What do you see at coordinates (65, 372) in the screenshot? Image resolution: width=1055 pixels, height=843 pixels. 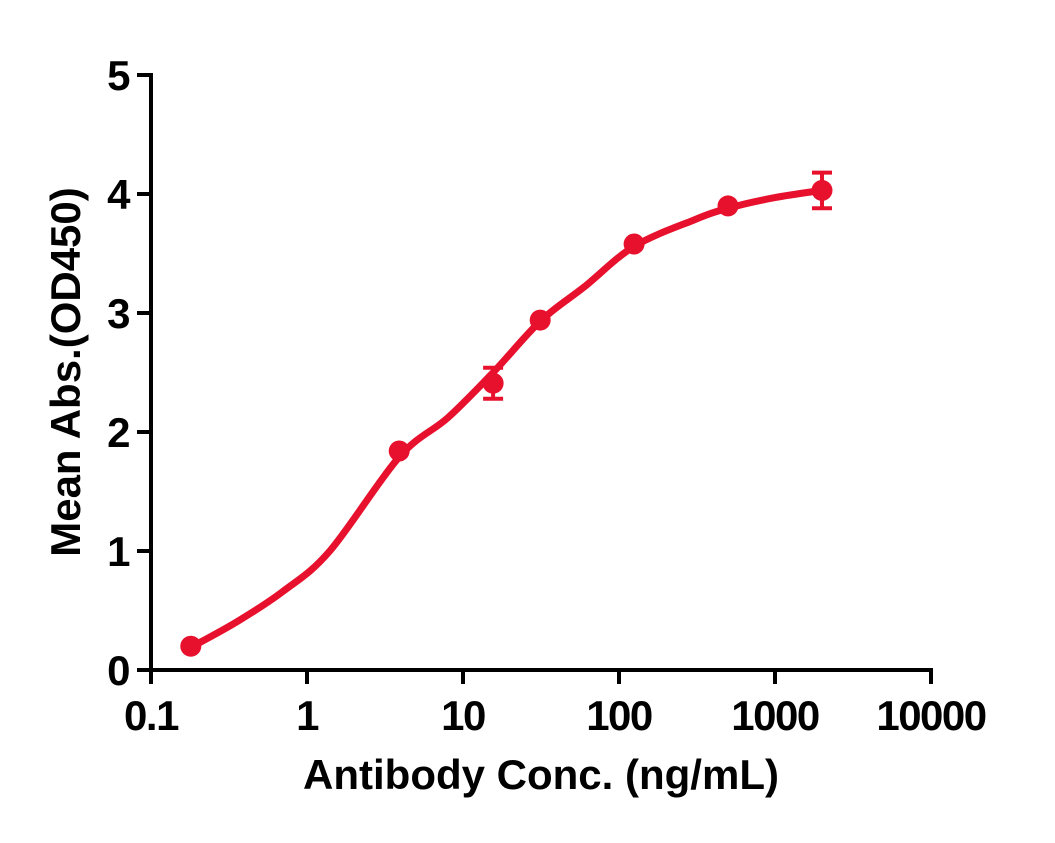 I see `y-axis-title: Mean Abs.(OD450)` at bounding box center [65, 372].